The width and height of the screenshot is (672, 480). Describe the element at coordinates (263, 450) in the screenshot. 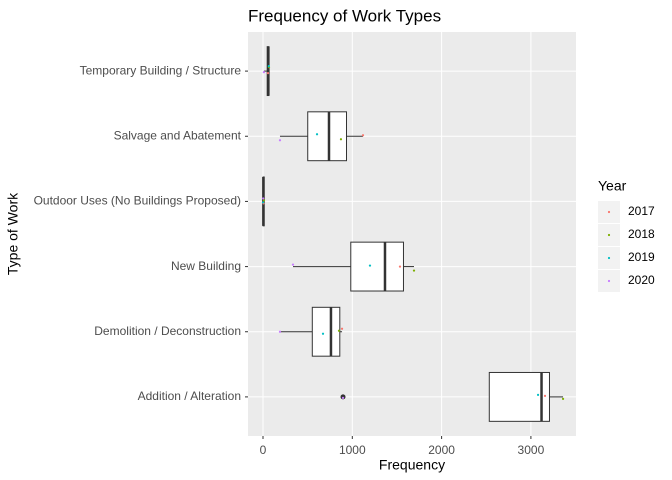

I see `x-tick-label: 0` at that location.